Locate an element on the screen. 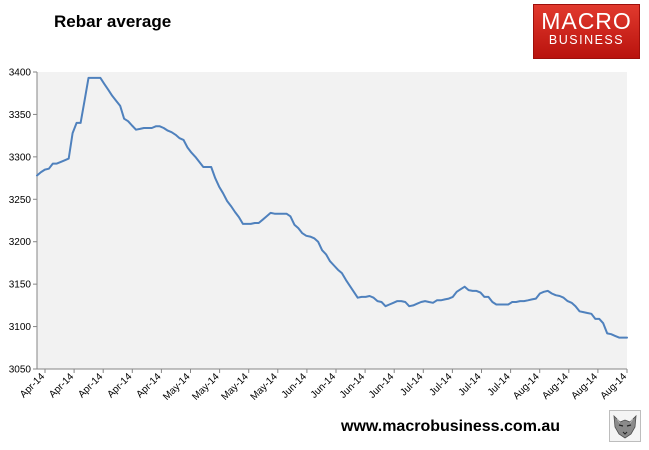 This screenshot has height=450, width=649. y-tick-label: 3400 is located at coordinates (20, 73).